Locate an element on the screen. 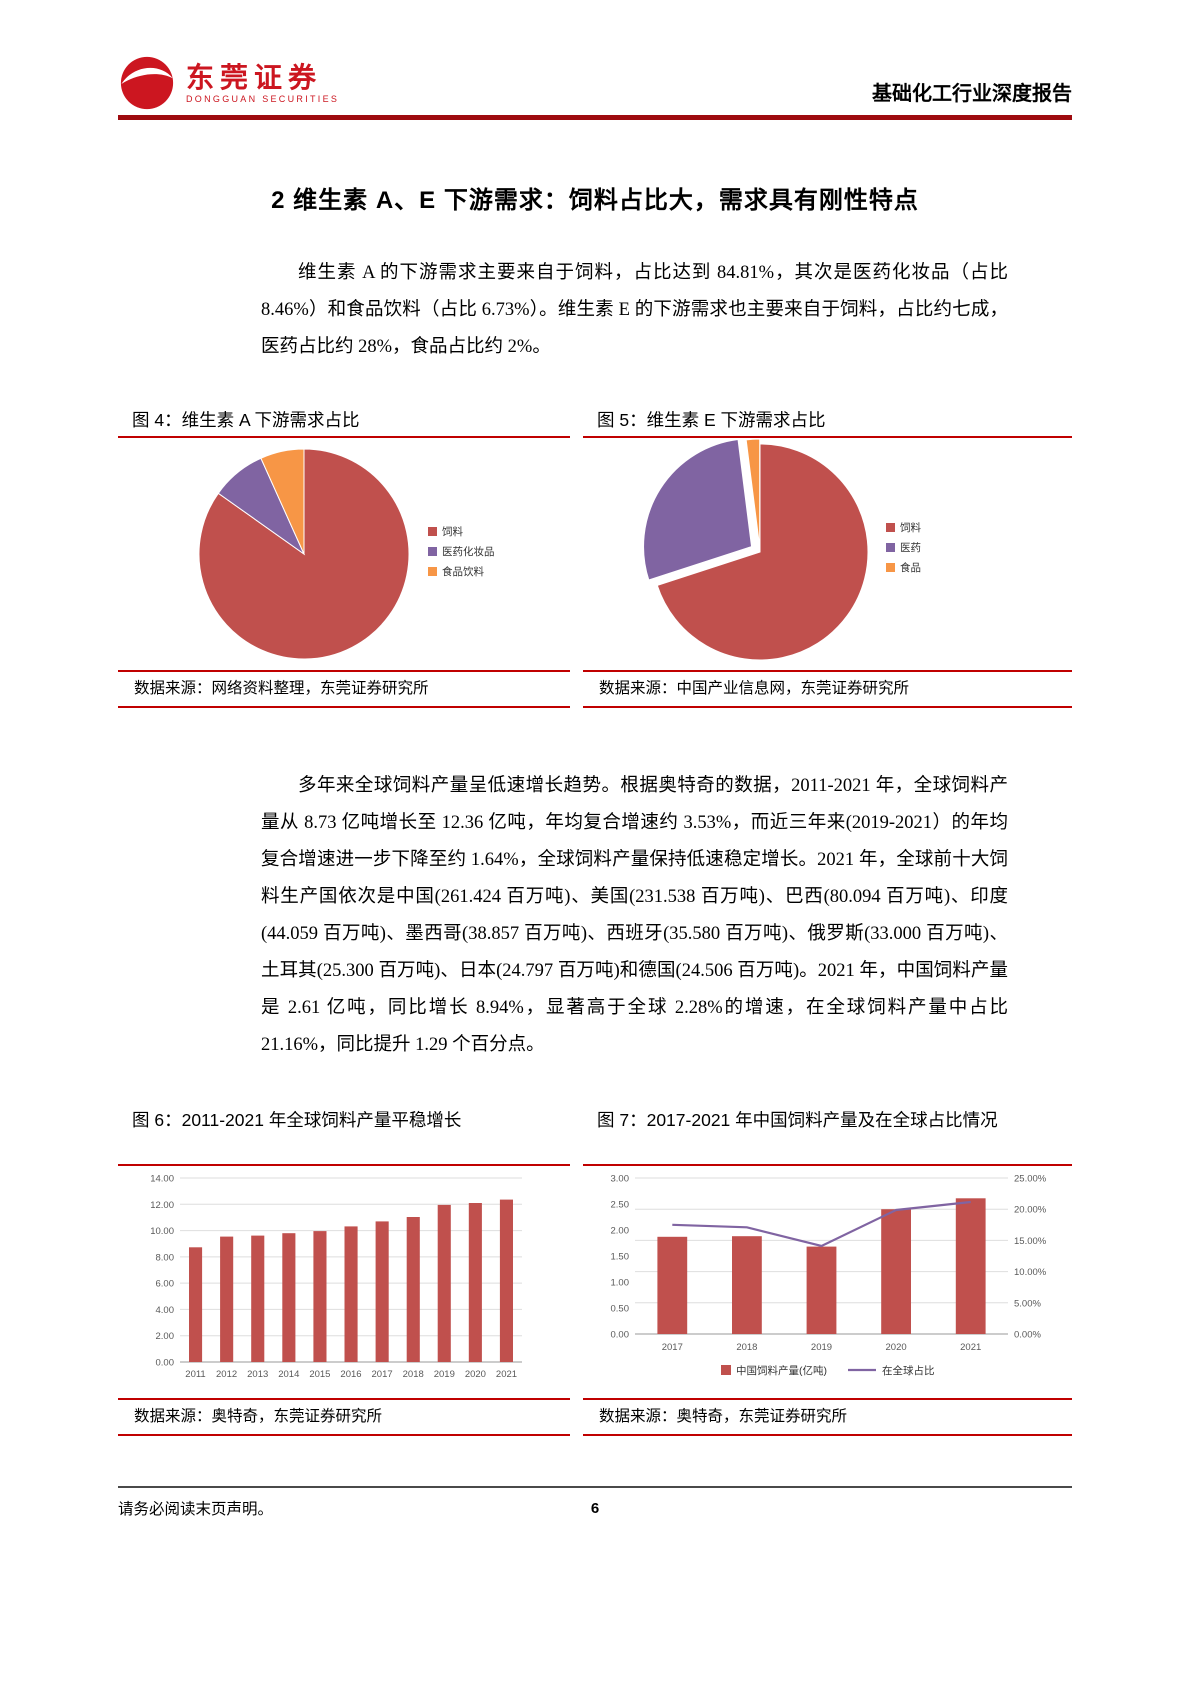 This screenshot has width=1190, height=1683. svg-text: 2.50 is located at coordinates (620, 1205).